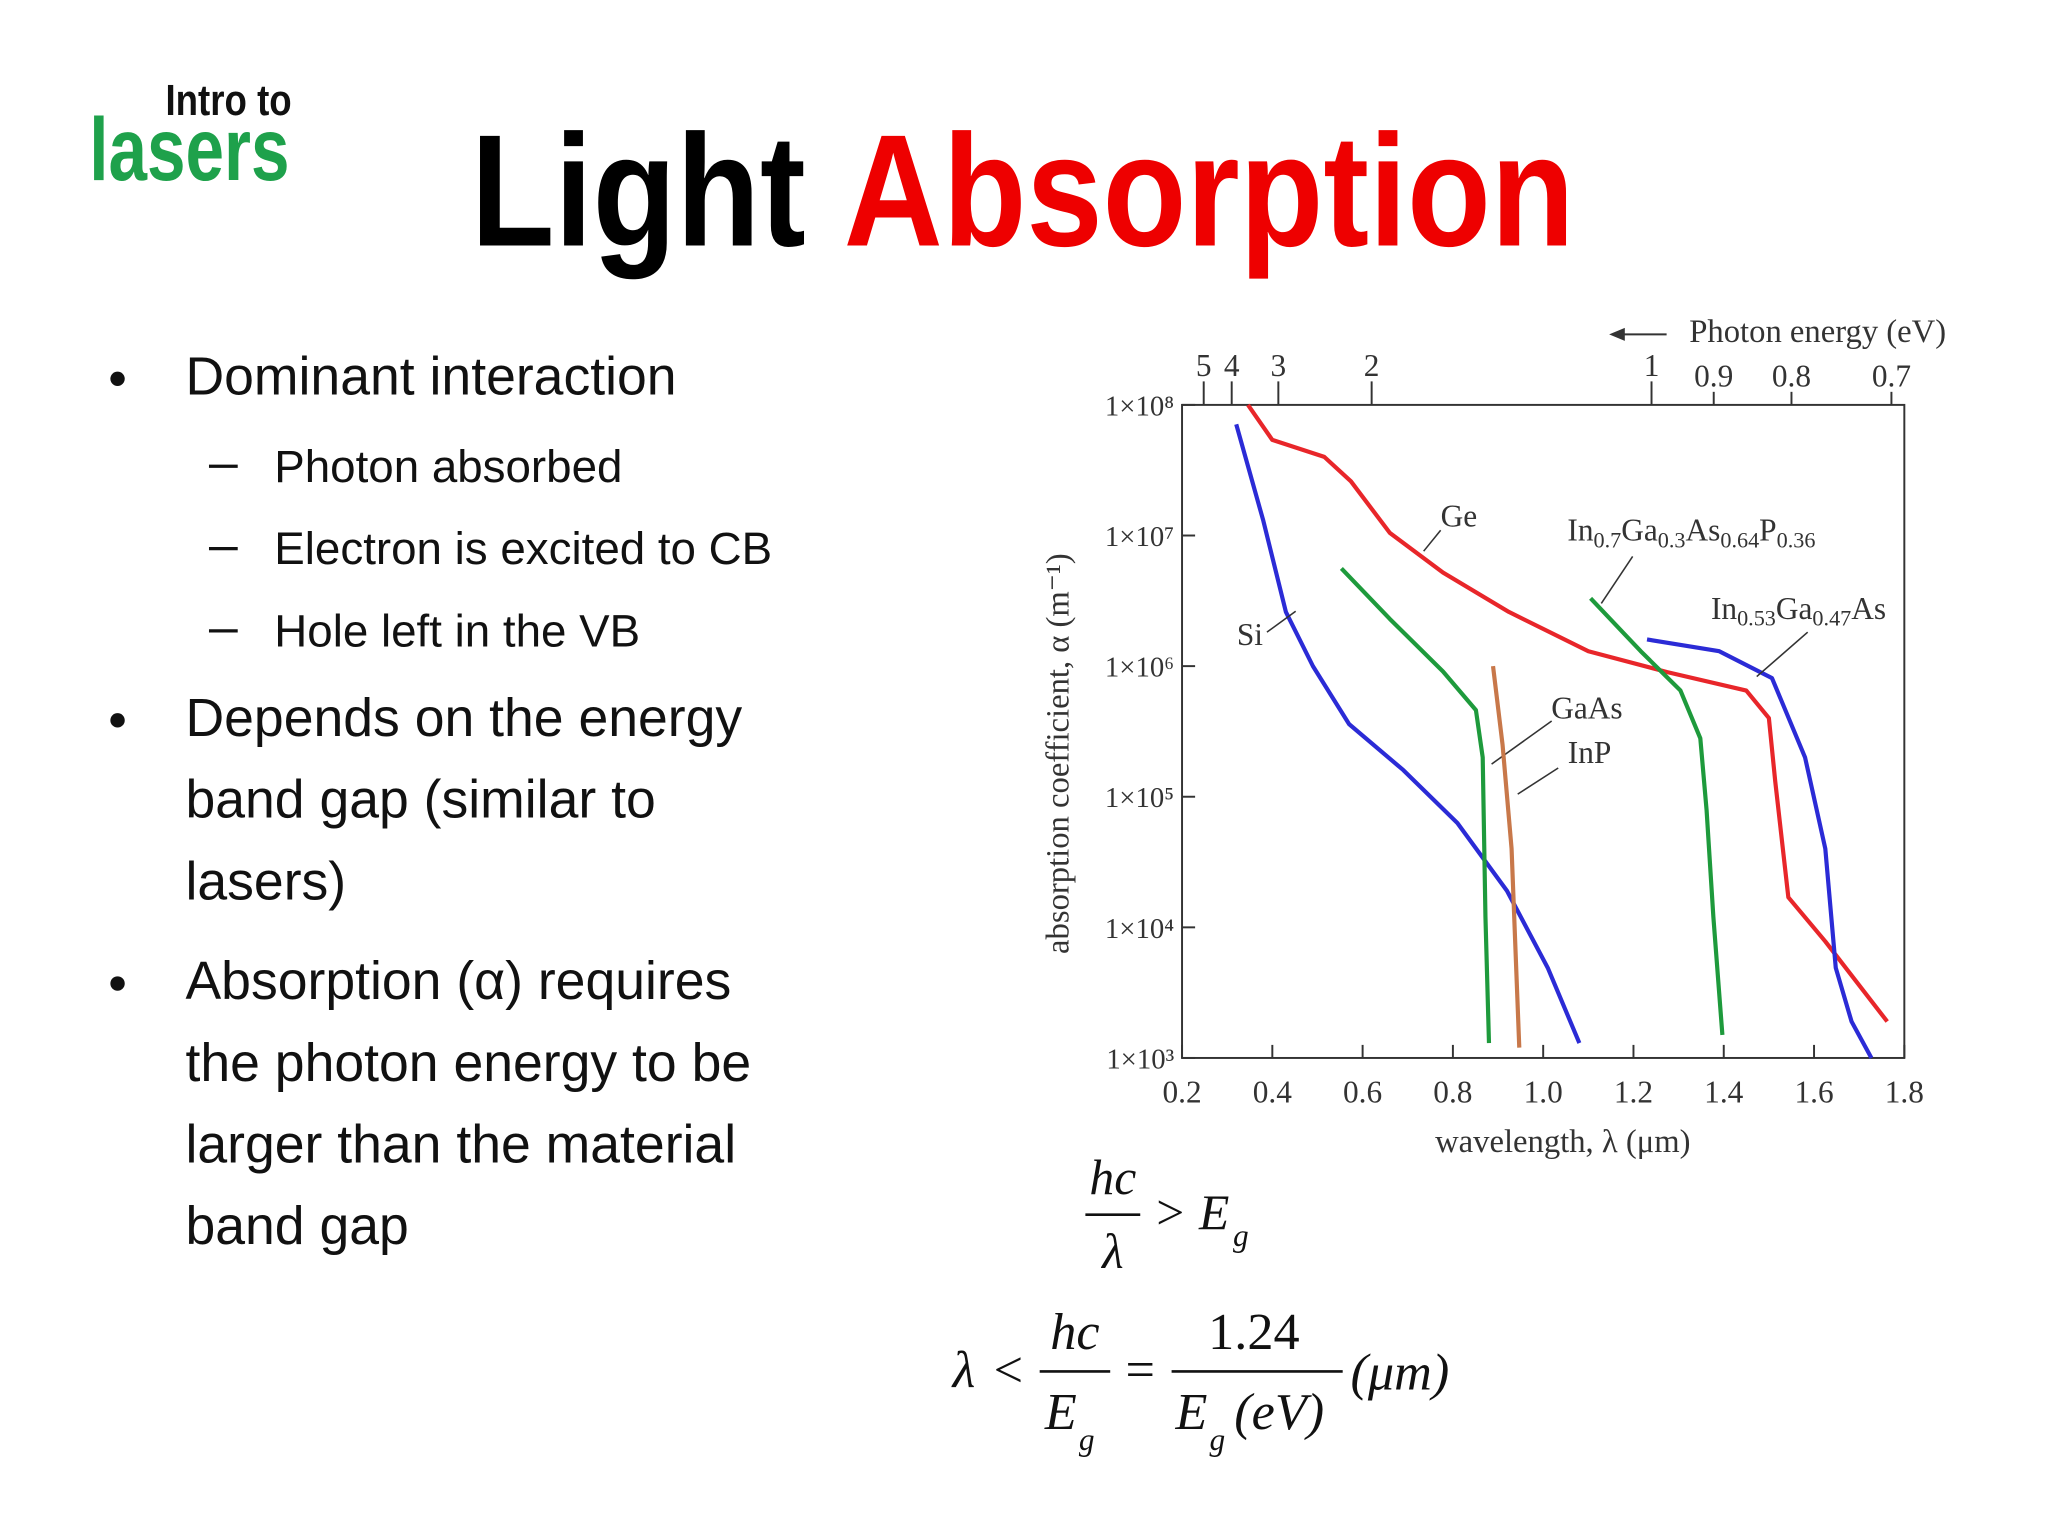 This screenshot has height=1536, width=2048. I want to click on x-tick-label: 0.2, so click(1181, 1091).